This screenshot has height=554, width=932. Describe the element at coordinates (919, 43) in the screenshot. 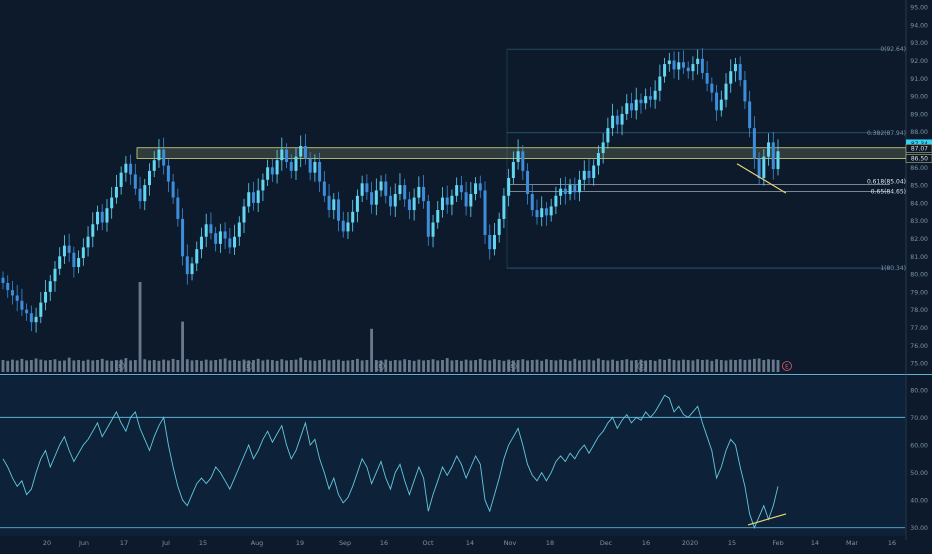

I see `price-y-tick-label: 93.00` at that location.